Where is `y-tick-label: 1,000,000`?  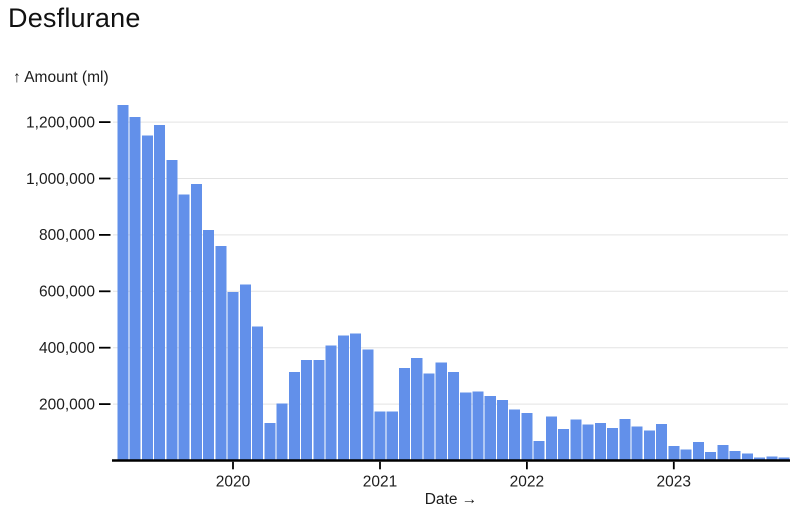
y-tick-label: 1,000,000 is located at coordinates (60, 179).